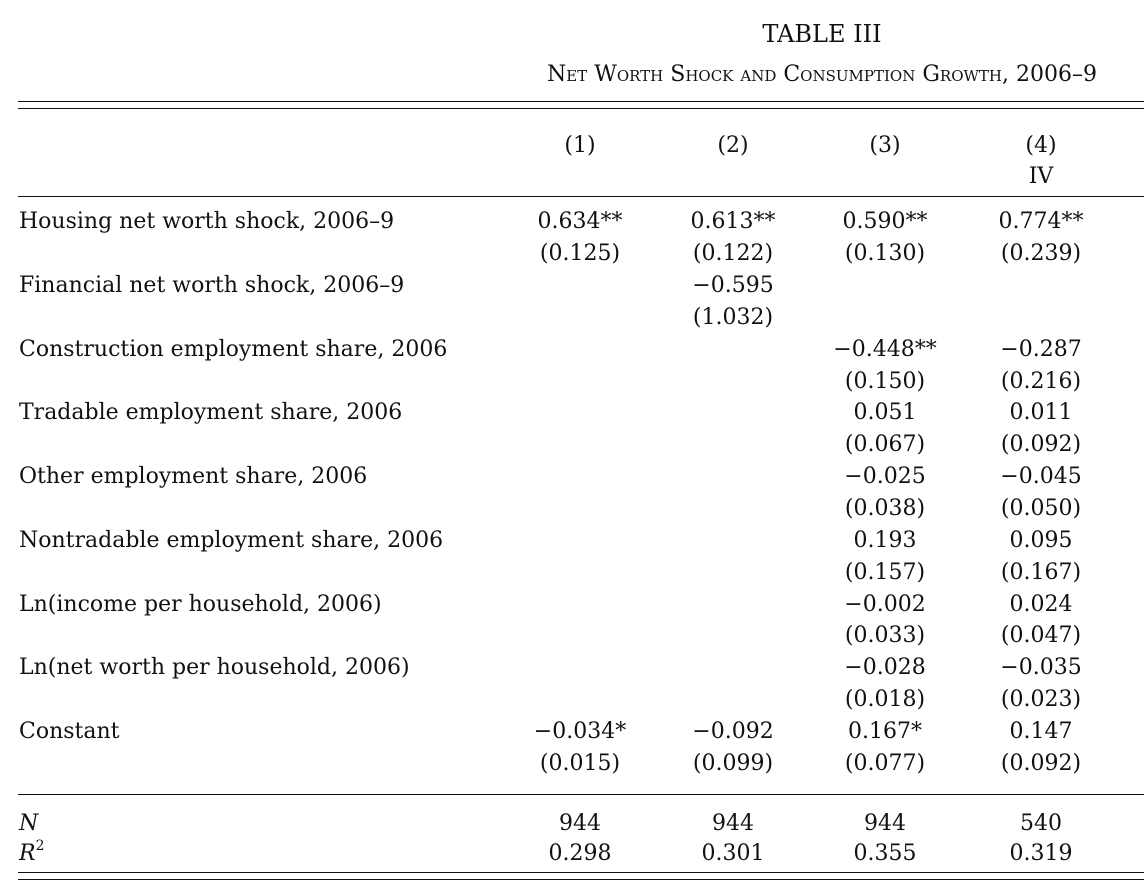 The height and width of the screenshot is (886, 1144). Describe the element at coordinates (27, 853) in the screenshot. I see `stat-label-r: R` at that location.